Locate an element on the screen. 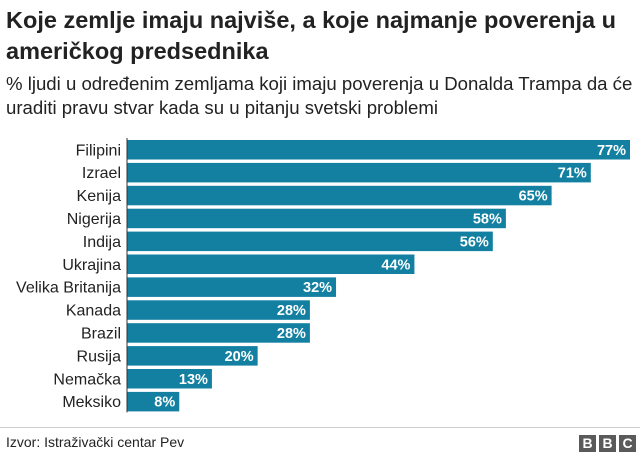 Image resolution: width=640 pixels, height=458 pixels. category-label: Rusija is located at coordinates (99, 356).